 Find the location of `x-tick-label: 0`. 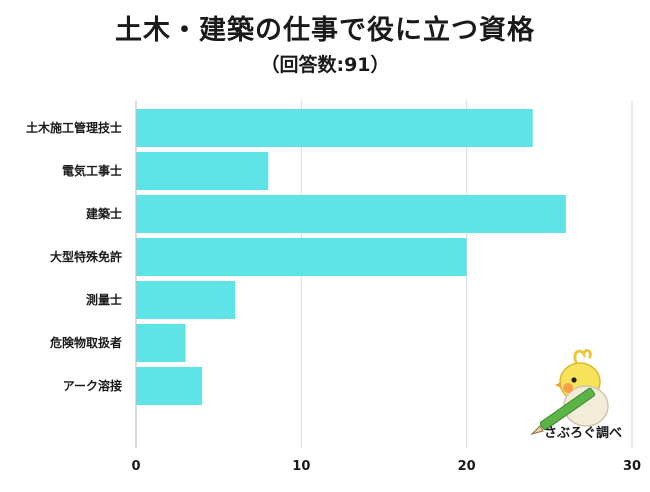

x-tick-label: 0 is located at coordinates (135, 466).